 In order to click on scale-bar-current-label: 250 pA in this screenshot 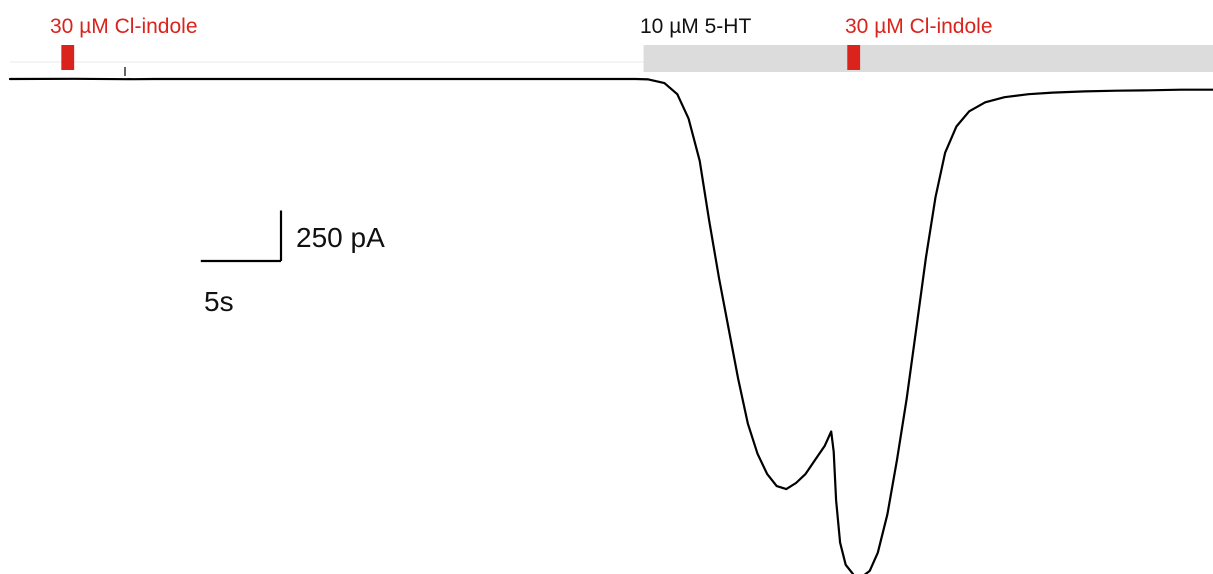, I will do `click(340, 237)`.